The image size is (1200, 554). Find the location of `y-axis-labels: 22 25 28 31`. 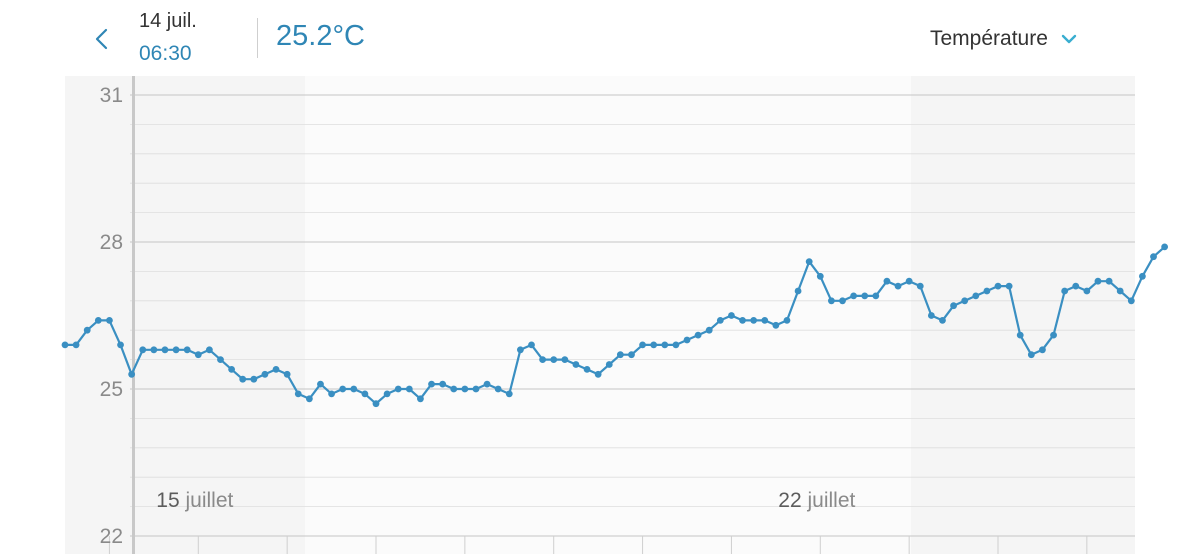

y-axis-labels: 22 25 28 31 is located at coordinates (111, 316).